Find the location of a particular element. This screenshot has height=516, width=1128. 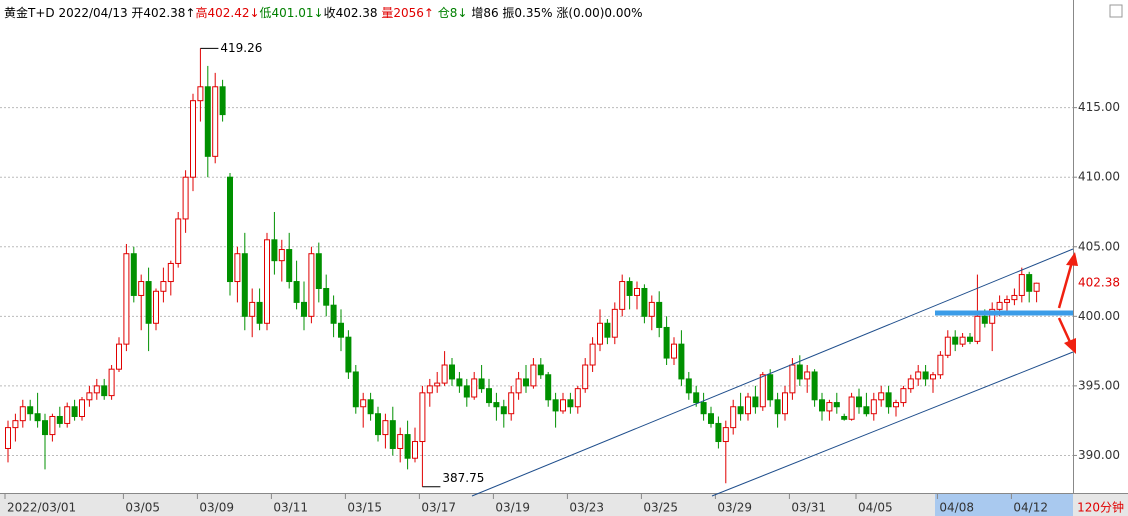

info-item: 仓8↓ is located at coordinates (455, 13).